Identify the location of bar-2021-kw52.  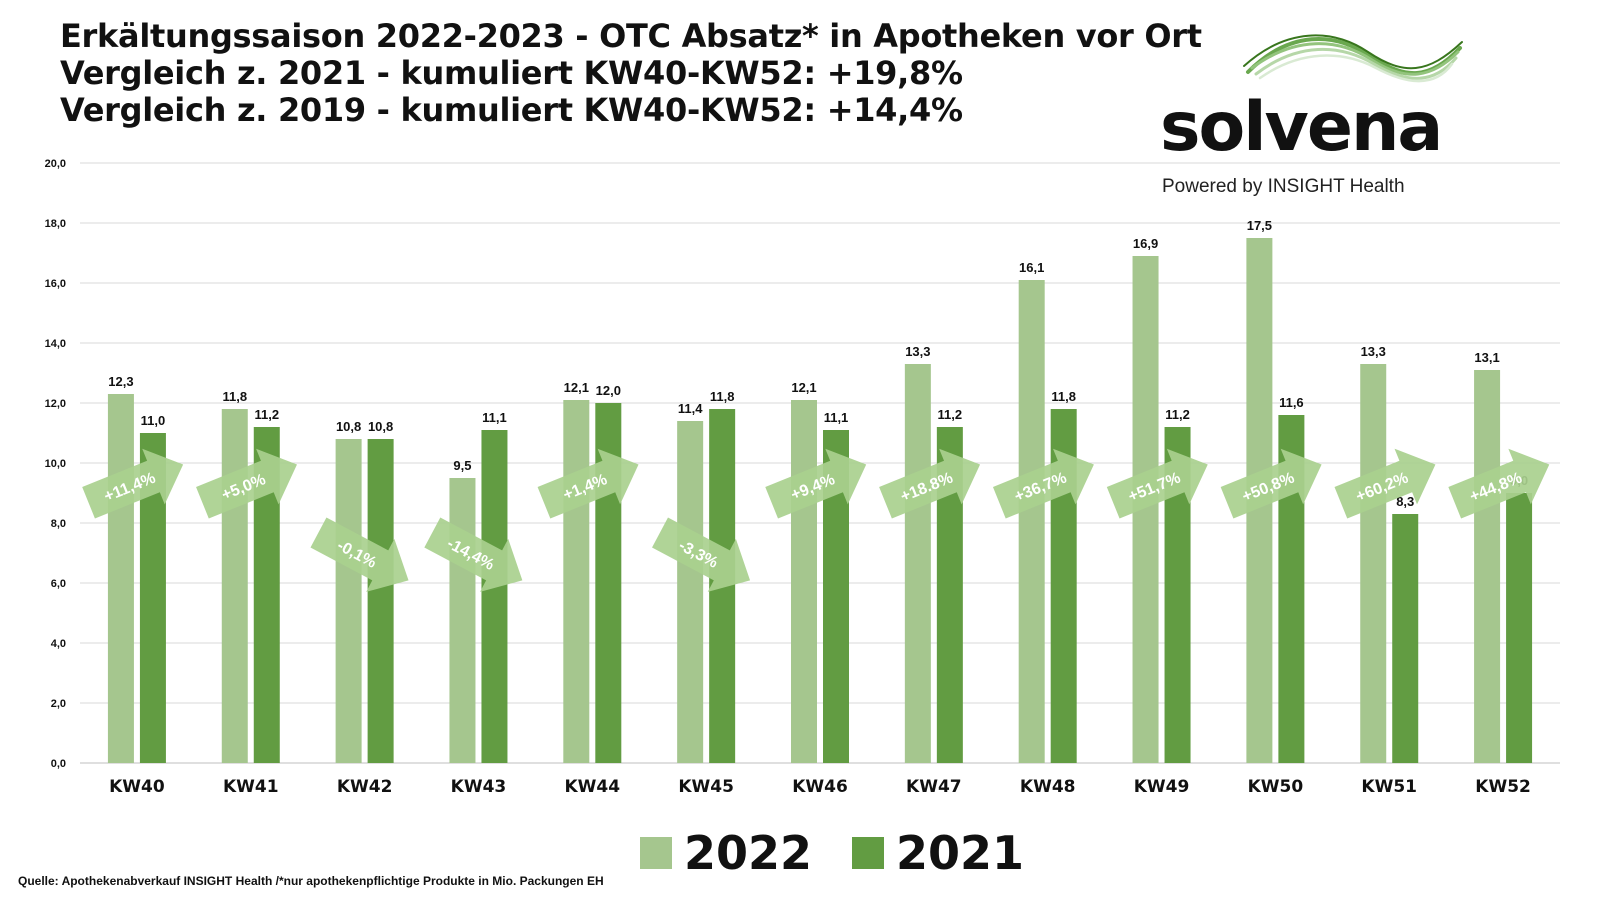
(1519, 628).